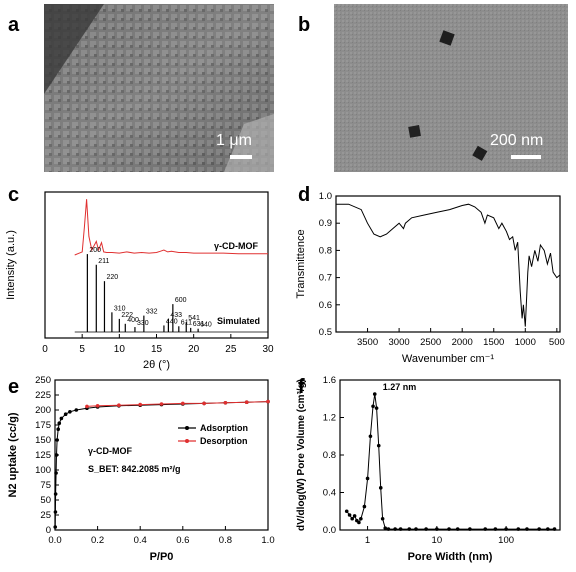  What do you see at coordinates (133, 320) in the screenshot?
I see `peak-label: 400` at bounding box center [133, 320].